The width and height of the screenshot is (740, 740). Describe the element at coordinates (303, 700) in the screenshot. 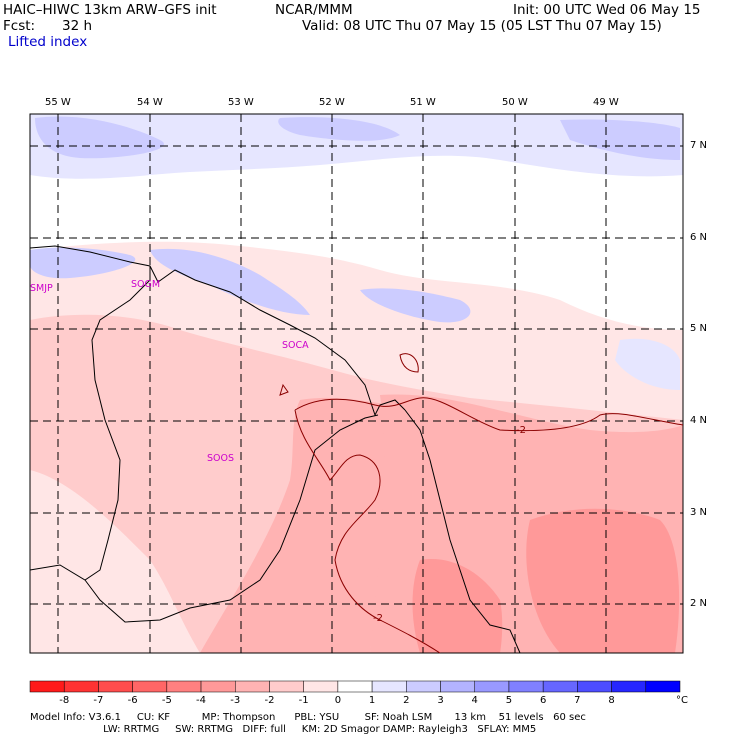

I see `colorbar-tick-label: -1` at that location.